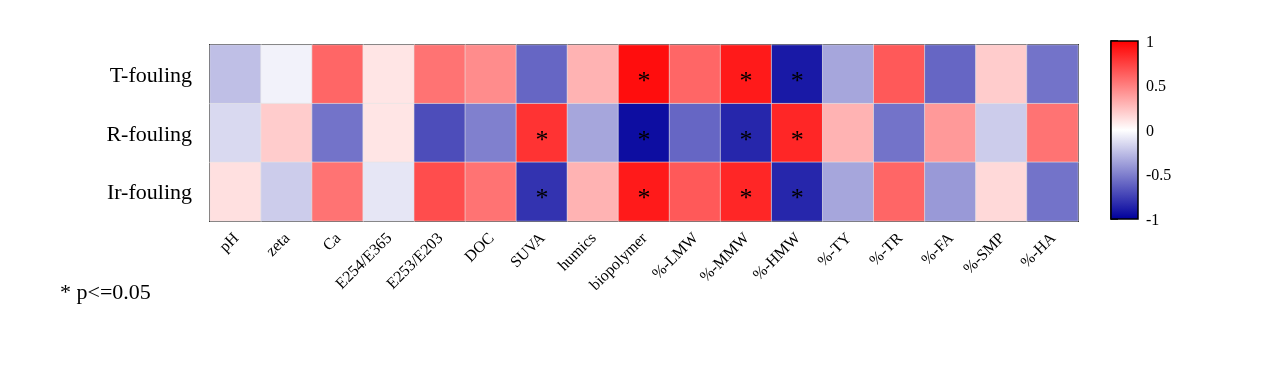 This screenshot has width=1267, height=367. I want to click on y-tick-label: T-fouling, so click(150, 74).